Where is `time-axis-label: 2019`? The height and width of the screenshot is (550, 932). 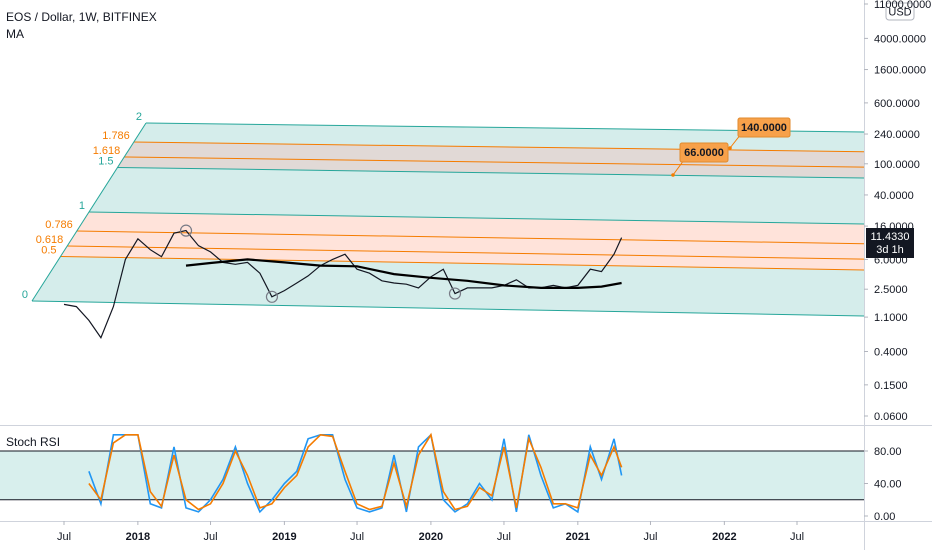 time-axis-label: 2019 is located at coordinates (284, 537).